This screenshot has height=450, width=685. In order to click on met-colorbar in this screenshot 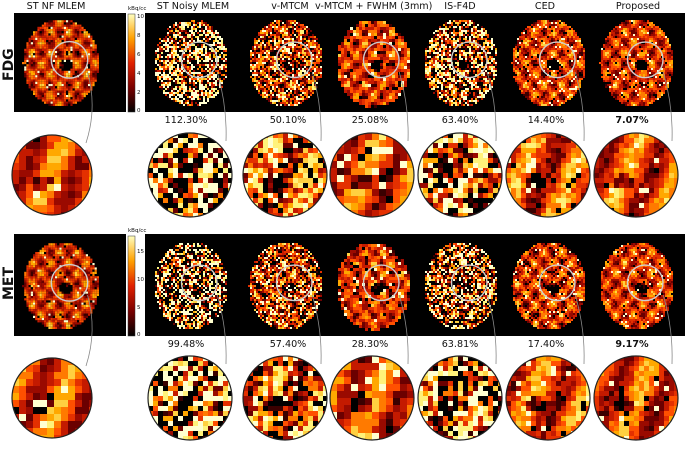, I will do `click(131, 286)`.